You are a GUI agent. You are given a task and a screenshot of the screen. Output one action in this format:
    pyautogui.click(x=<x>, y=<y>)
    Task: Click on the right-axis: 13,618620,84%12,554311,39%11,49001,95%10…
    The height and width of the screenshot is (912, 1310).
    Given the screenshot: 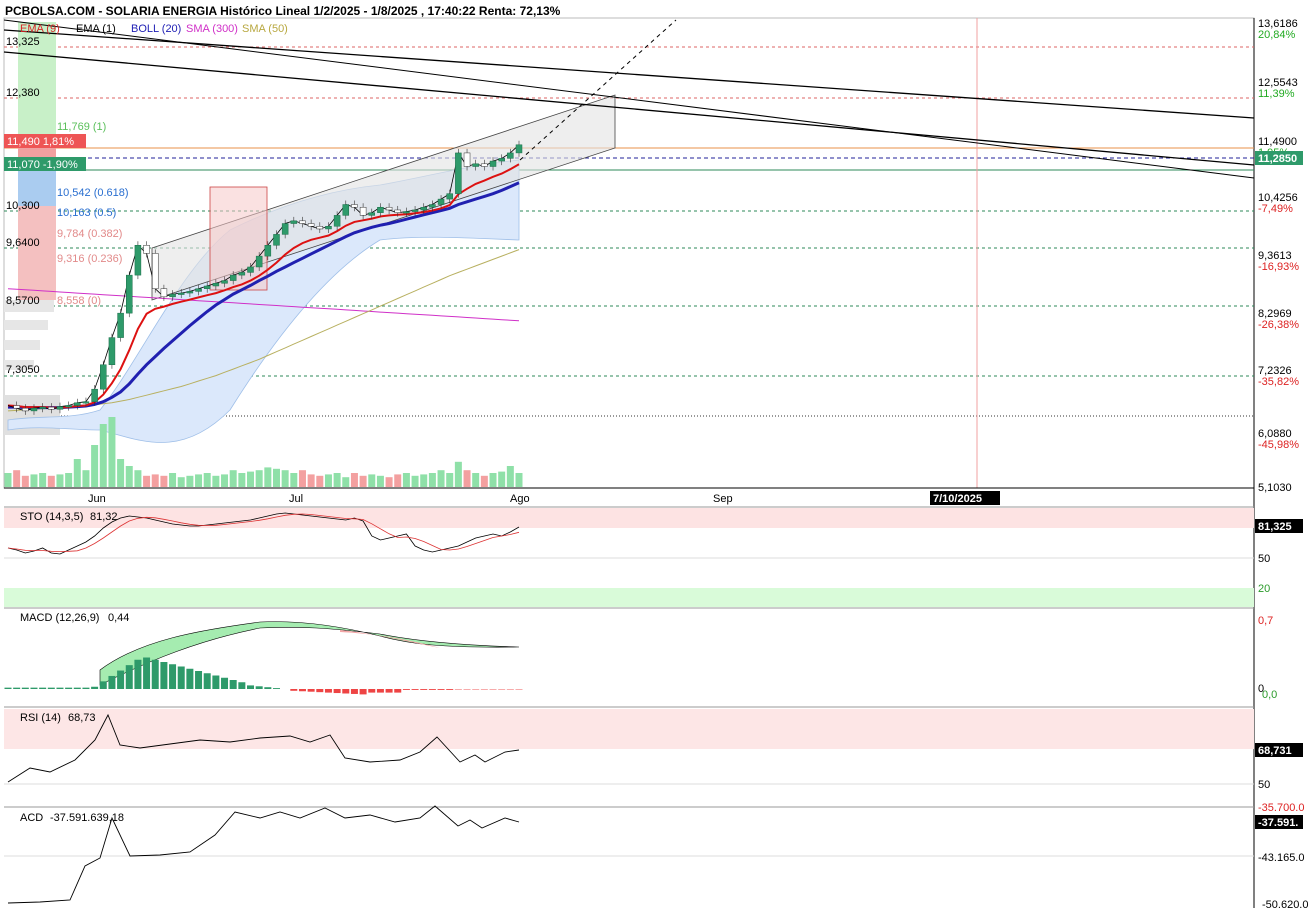 What is the action you would take?
    pyautogui.click(x=1278, y=256)
    